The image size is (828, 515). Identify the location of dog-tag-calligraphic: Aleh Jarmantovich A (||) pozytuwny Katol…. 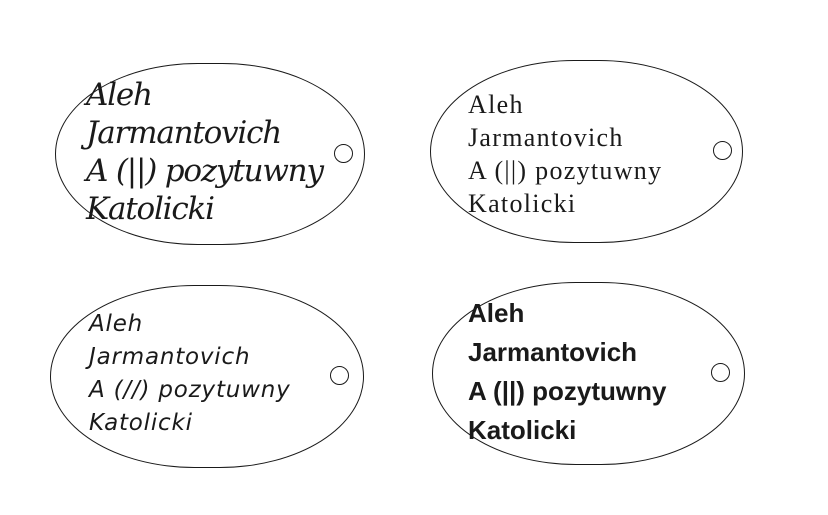
(210, 154).